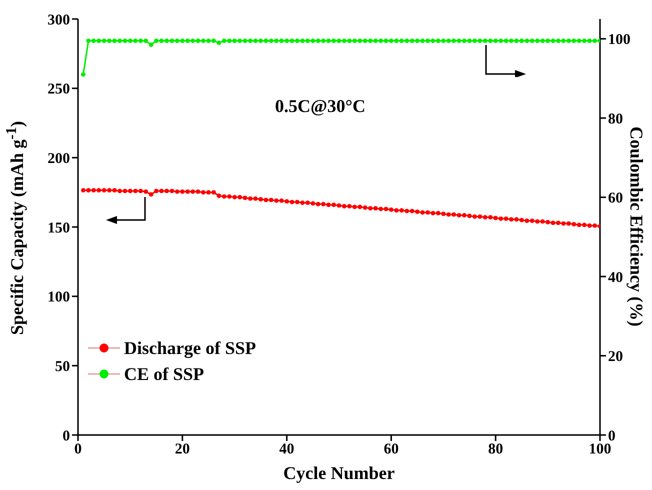  What do you see at coordinates (190, 348) in the screenshot?
I see `legend-label: Discharge of SSP` at bounding box center [190, 348].